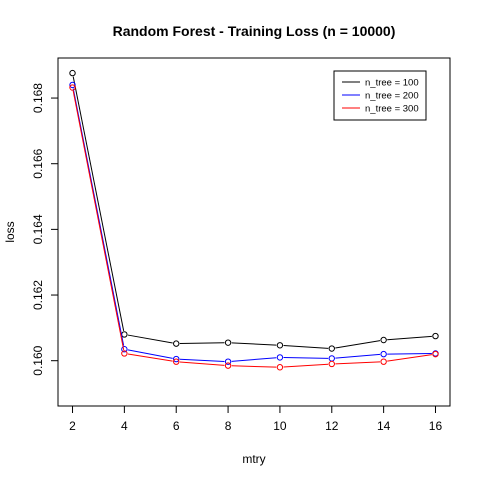 The height and width of the screenshot is (480, 480). What do you see at coordinates (38, 163) in the screenshot?
I see `y-tick-label: 0.166` at bounding box center [38, 163].